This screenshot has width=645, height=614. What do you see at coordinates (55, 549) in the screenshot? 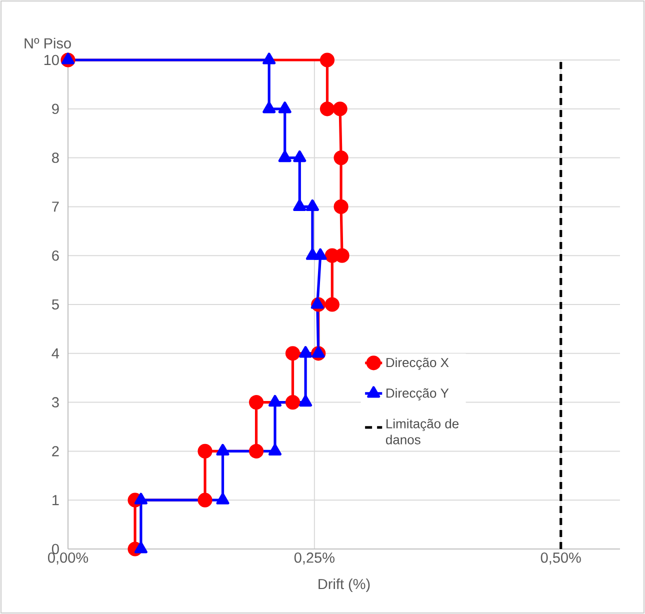
I see `y-tick-label: 0` at bounding box center [55, 549].